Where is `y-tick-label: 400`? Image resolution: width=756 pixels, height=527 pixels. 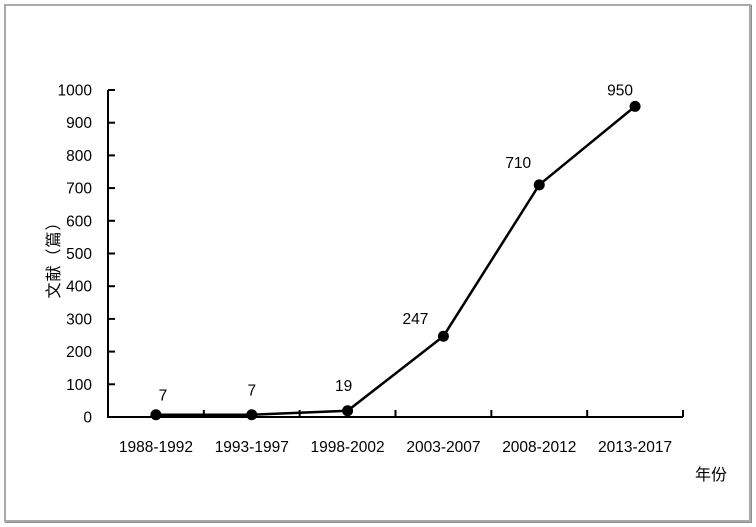 y-tick-label: 400 is located at coordinates (79, 287).